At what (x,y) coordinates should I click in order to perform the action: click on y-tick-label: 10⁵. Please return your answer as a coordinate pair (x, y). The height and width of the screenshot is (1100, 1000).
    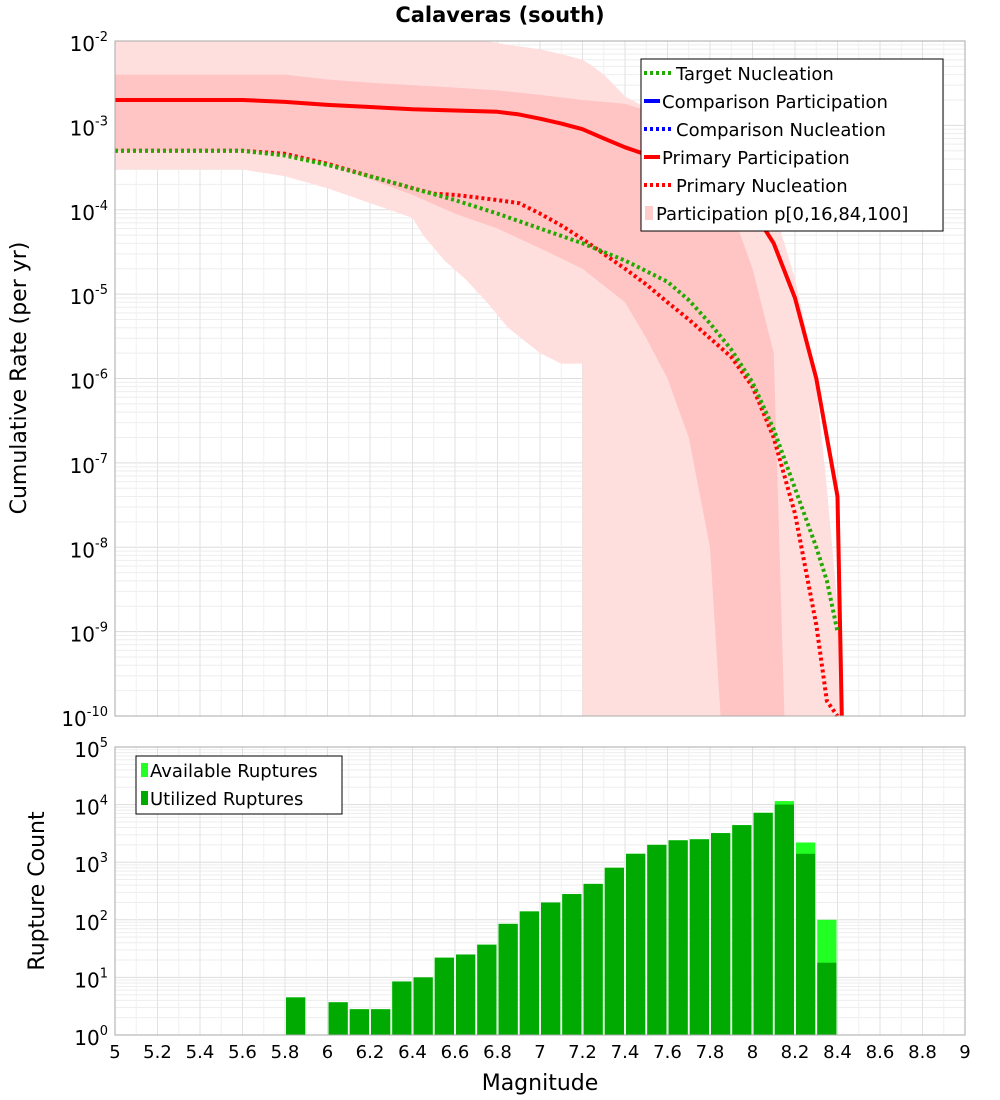
    Looking at the image, I should click on (91, 749).